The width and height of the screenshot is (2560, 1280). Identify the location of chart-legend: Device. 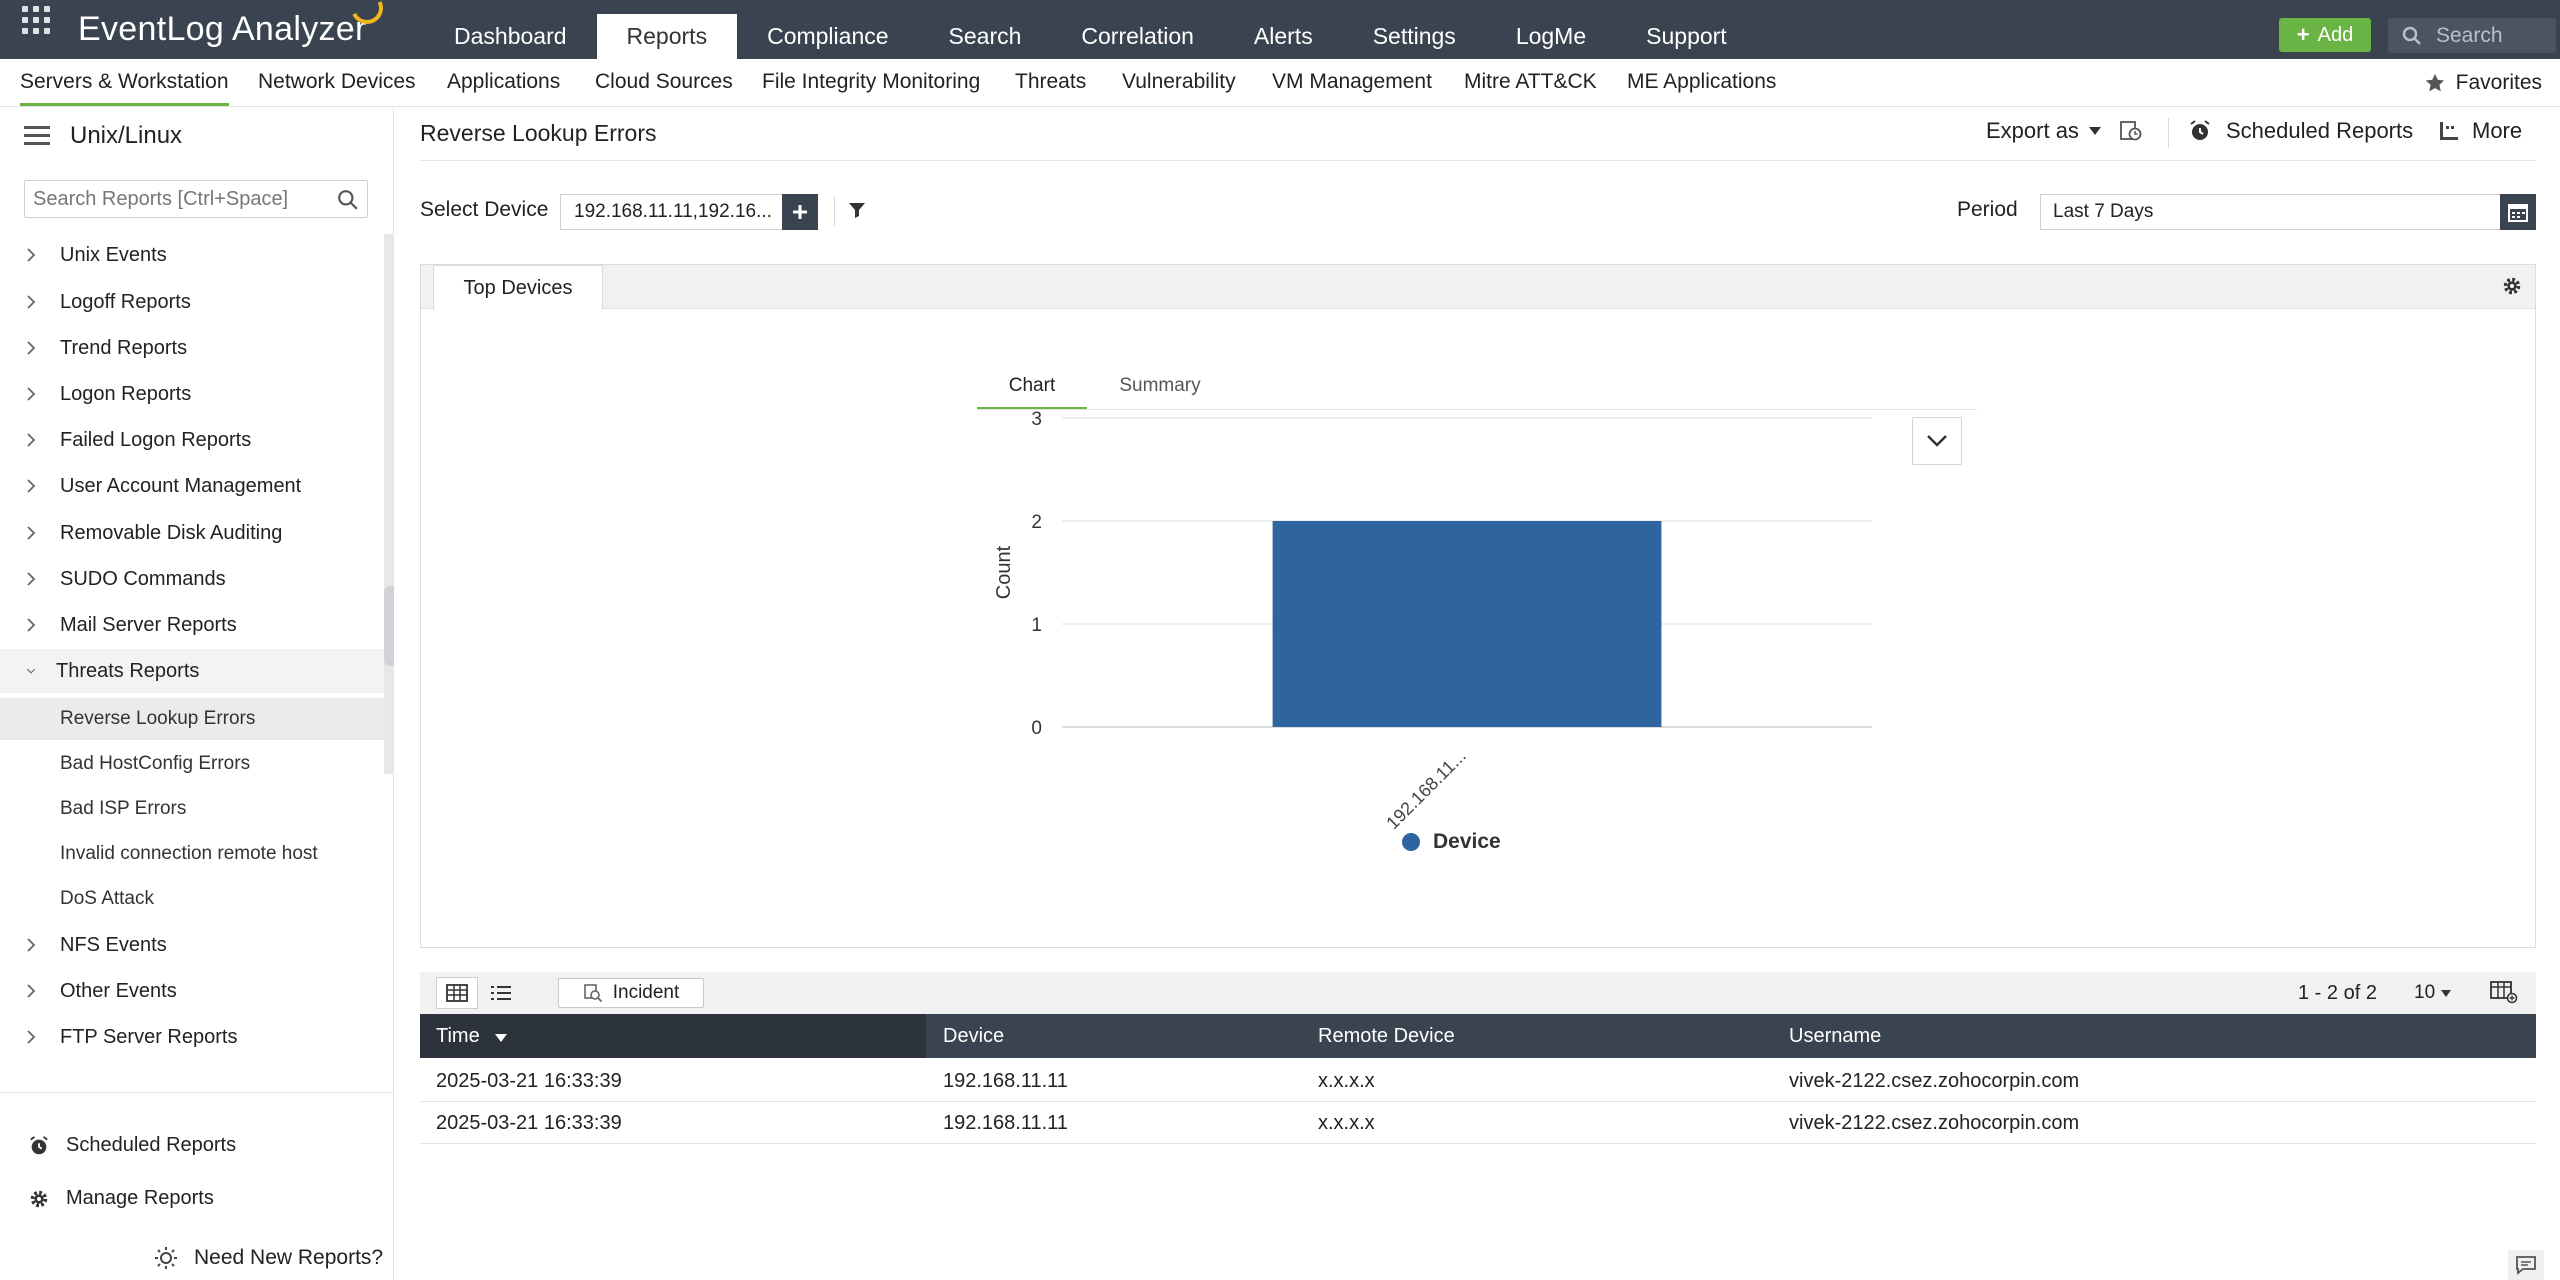
(1451, 841).